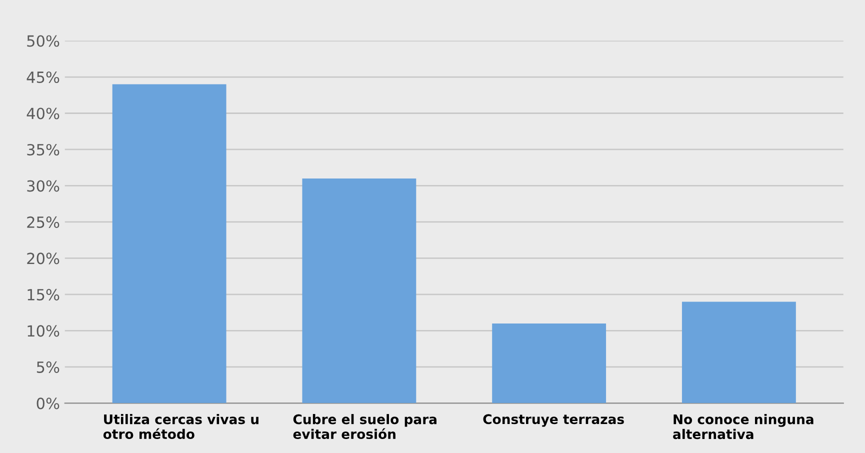 The image size is (865, 453). I want to click on y-tick-label: 5%, so click(48, 367).